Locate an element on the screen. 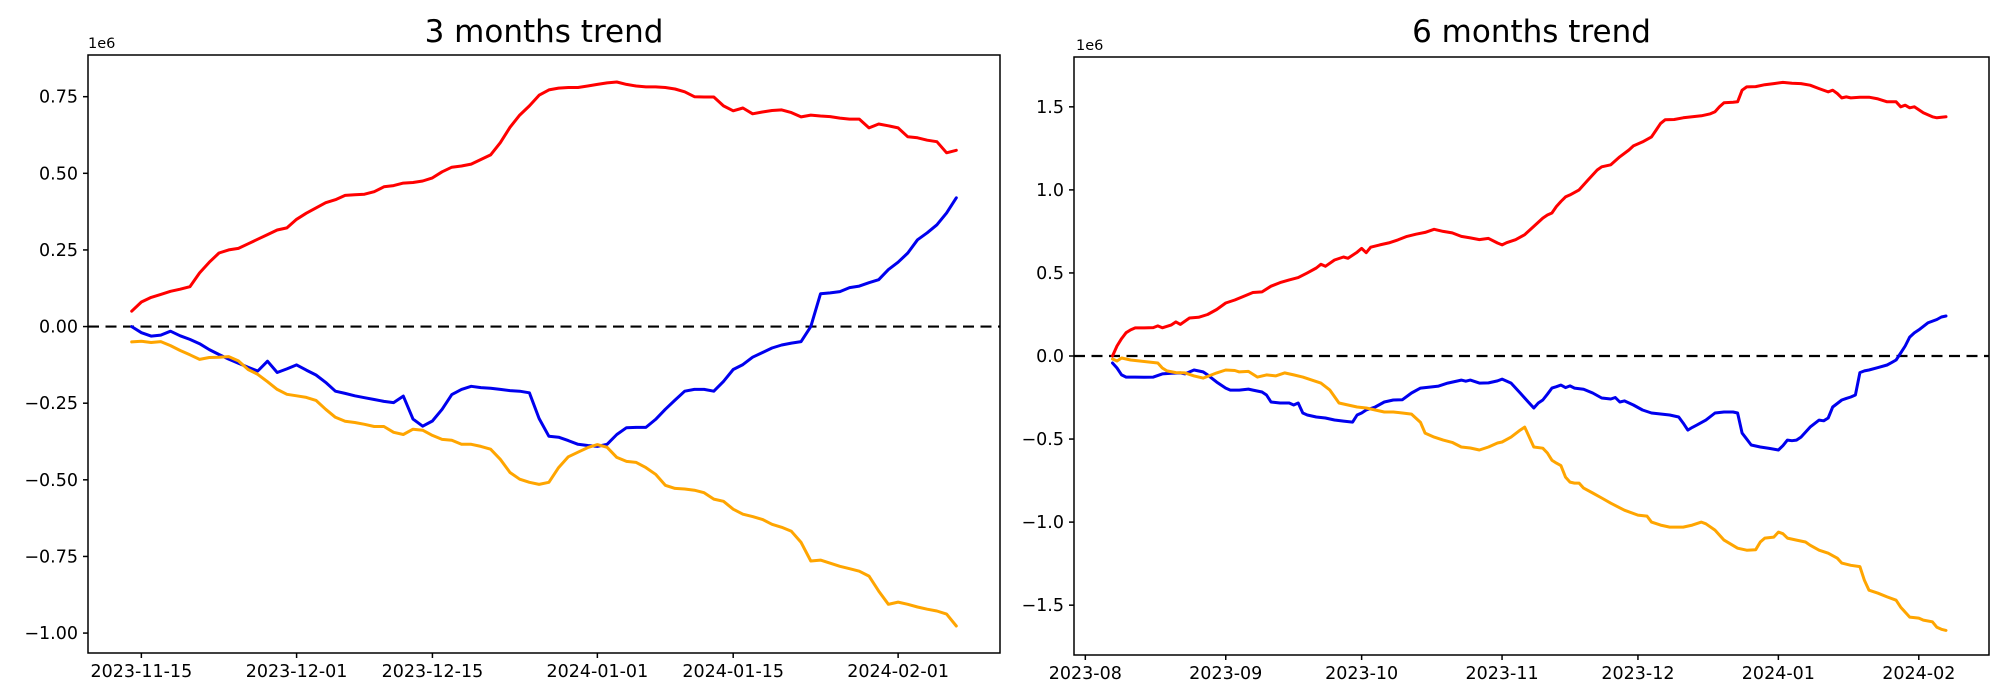  y-tick-label: −1.5 is located at coordinates (1043, 606).